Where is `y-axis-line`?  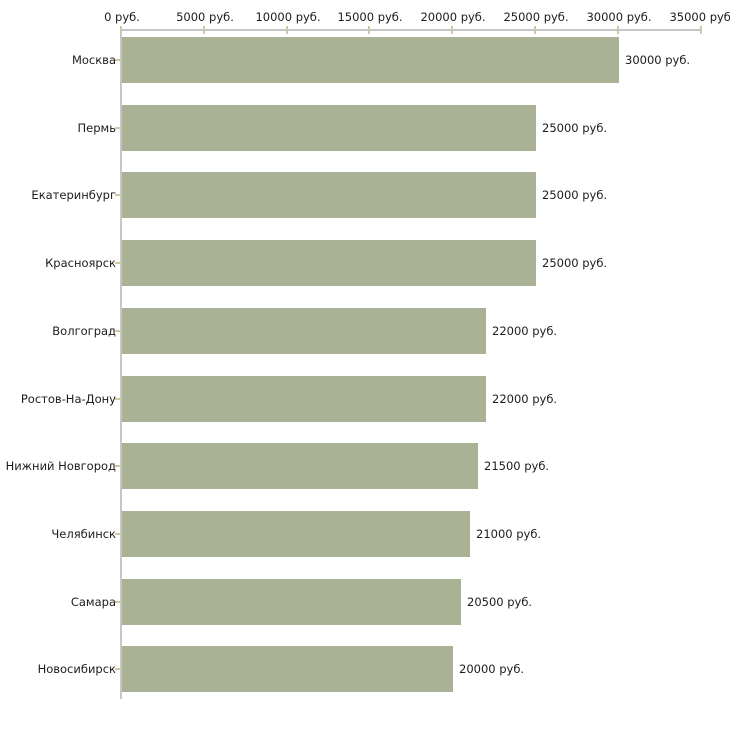
y-axis-line is located at coordinates (121, 364).